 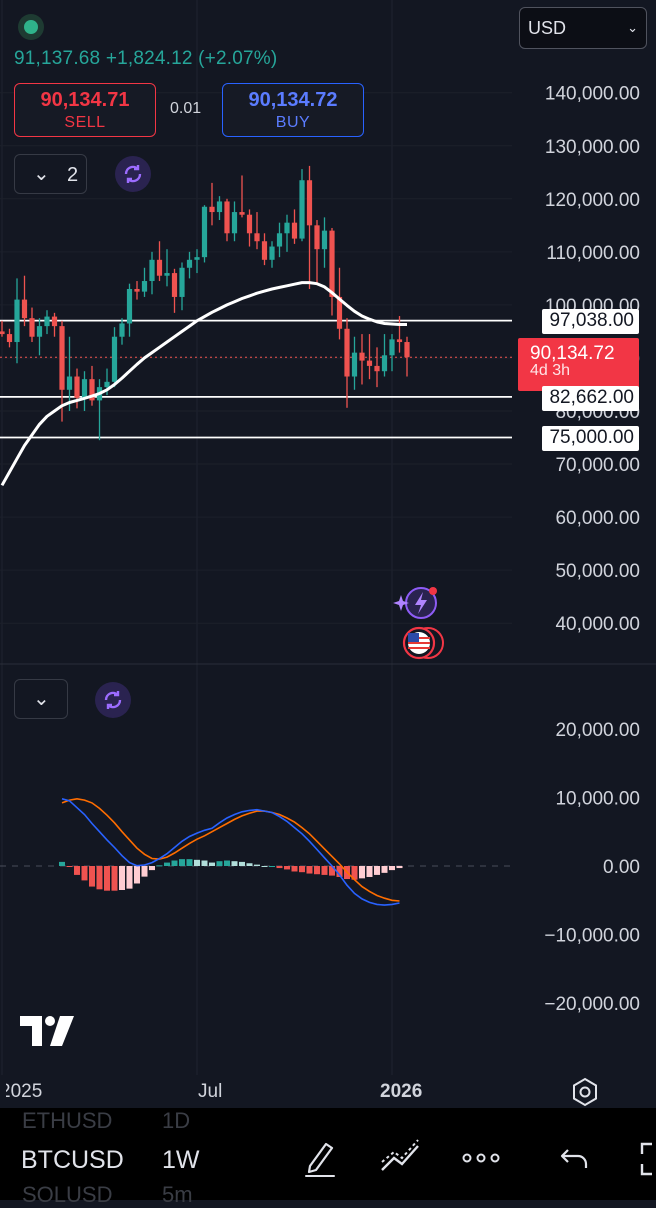 What do you see at coordinates (320, 1160) in the screenshot?
I see `pencil-icon` at bounding box center [320, 1160].